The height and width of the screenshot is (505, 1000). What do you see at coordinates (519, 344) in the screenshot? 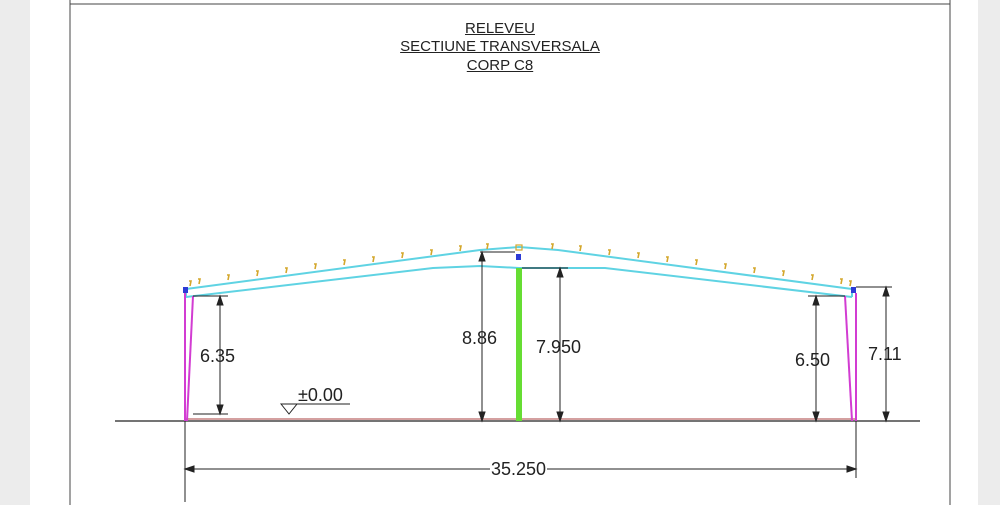
I see `center-post` at bounding box center [519, 344].